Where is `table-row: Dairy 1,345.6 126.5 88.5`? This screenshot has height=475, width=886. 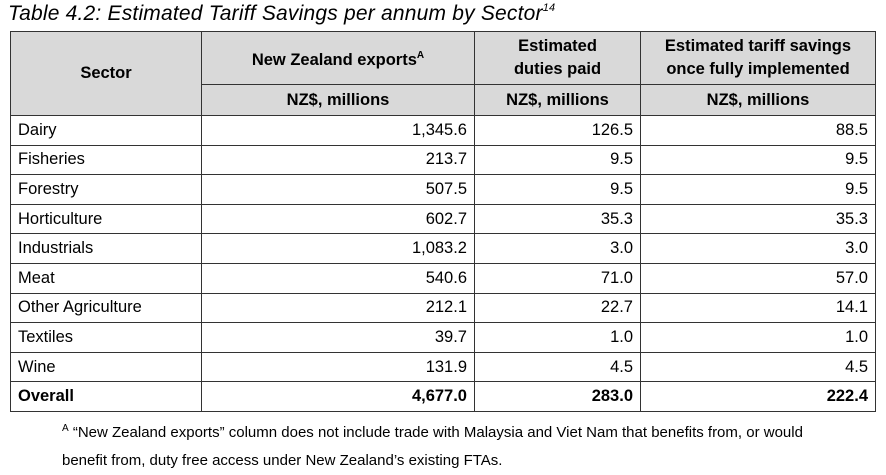
table-row: Dairy 1,345.6 126.5 88.5 is located at coordinates (443, 130).